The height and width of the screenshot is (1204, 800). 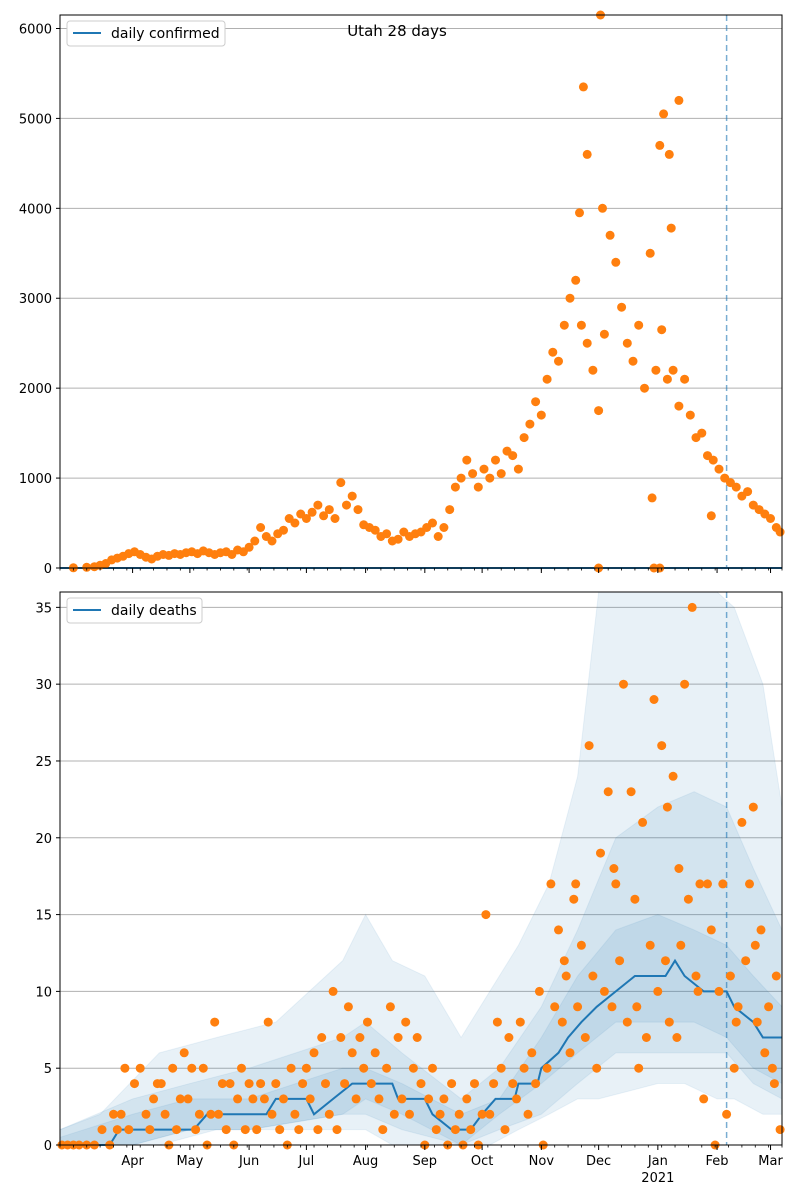 I want to click on y-tick-label: 1000, so click(x=35, y=479).